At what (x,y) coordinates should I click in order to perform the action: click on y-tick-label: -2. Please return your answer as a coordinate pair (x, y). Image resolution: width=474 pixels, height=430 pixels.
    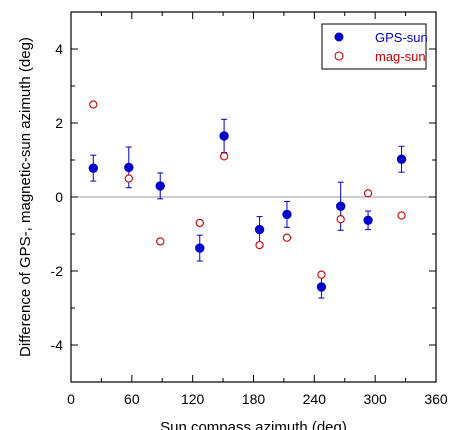
    Looking at the image, I should click on (57, 271).